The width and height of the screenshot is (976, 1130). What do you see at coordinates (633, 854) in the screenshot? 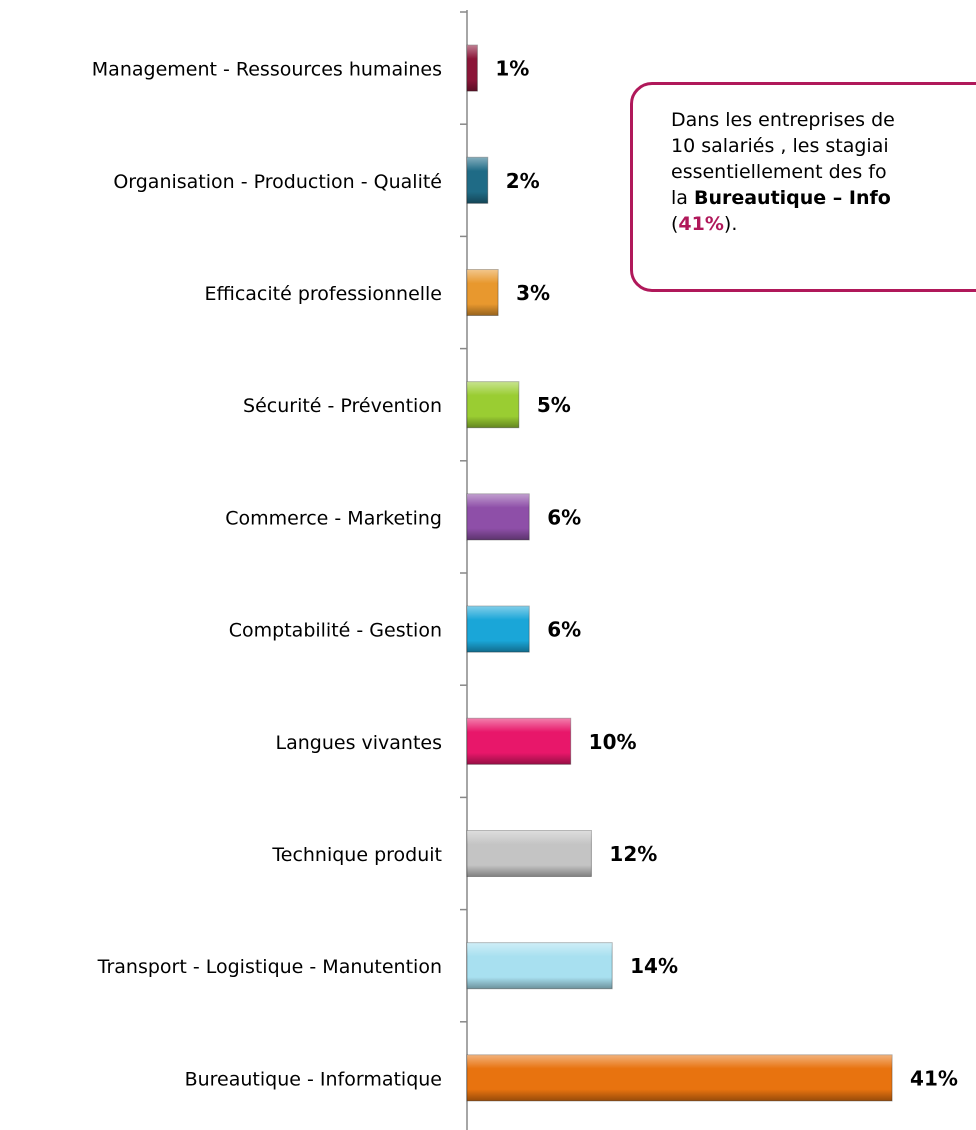
I see `value-label: 12%` at bounding box center [633, 854].